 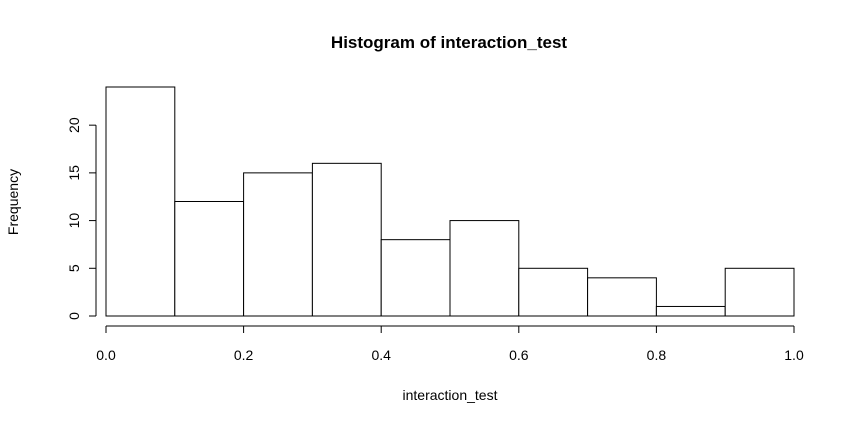 I want to click on x-tick-label: 0.2, so click(x=244, y=355).